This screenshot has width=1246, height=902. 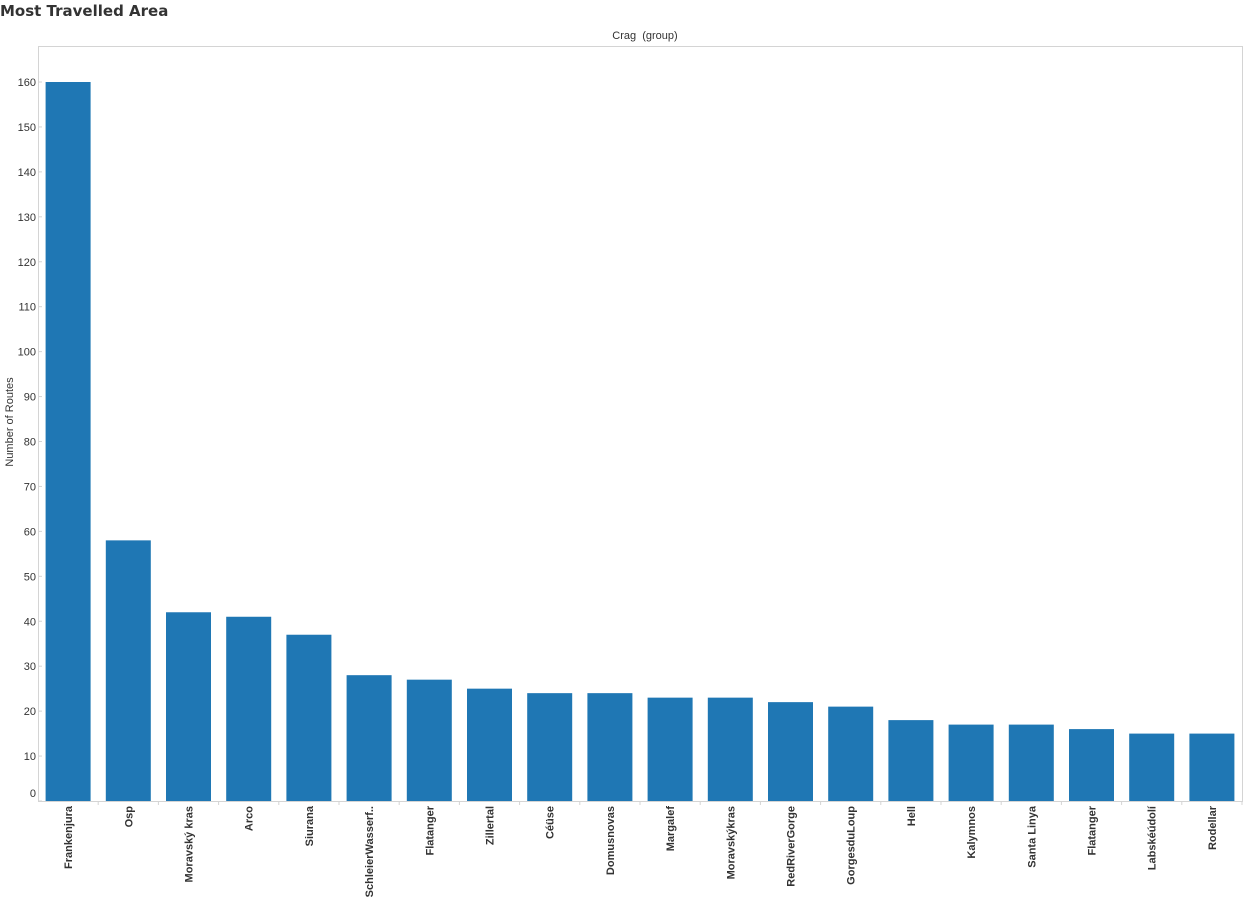 I want to click on x-category-label: Moravský kras, so click(x=190, y=844).